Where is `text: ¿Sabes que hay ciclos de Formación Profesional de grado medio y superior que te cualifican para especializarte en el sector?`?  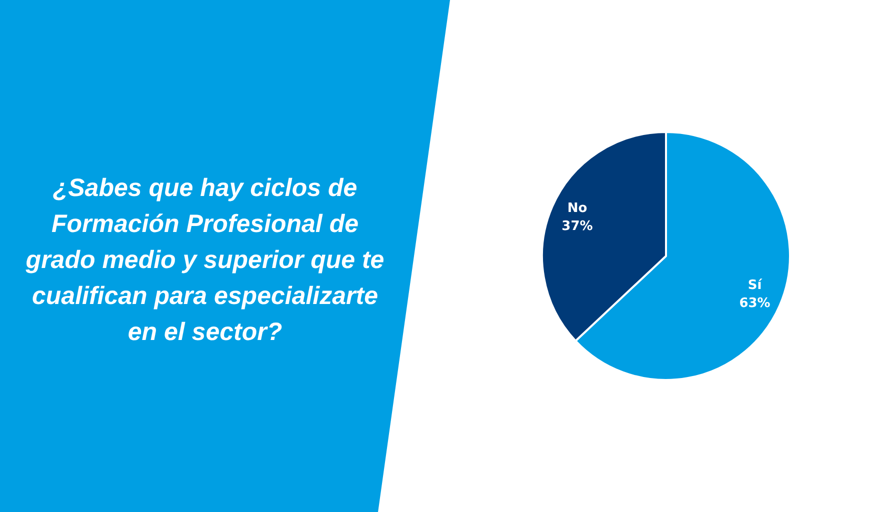
text: ¿Sabes que hay ciclos de Formación Profesional de grado medio y superior que te cualifican para especializarte en el sector? is located at coordinates (205, 260).